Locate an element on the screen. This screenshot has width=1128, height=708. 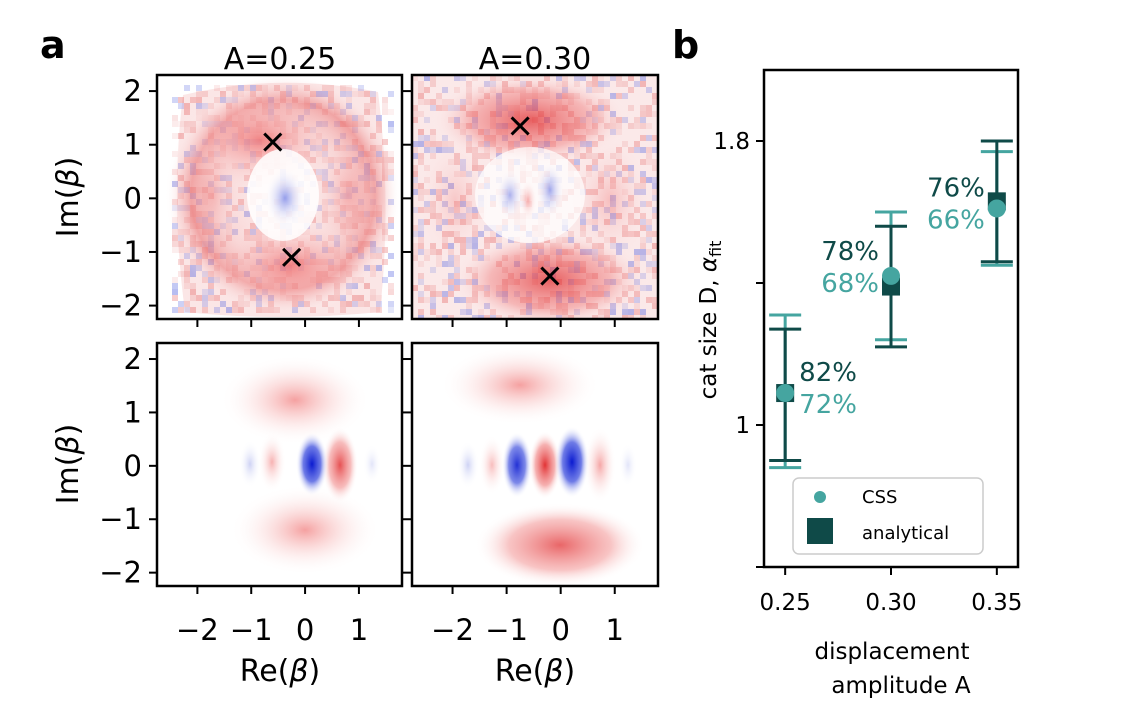
frame-b1 is located at coordinates (279, 464).